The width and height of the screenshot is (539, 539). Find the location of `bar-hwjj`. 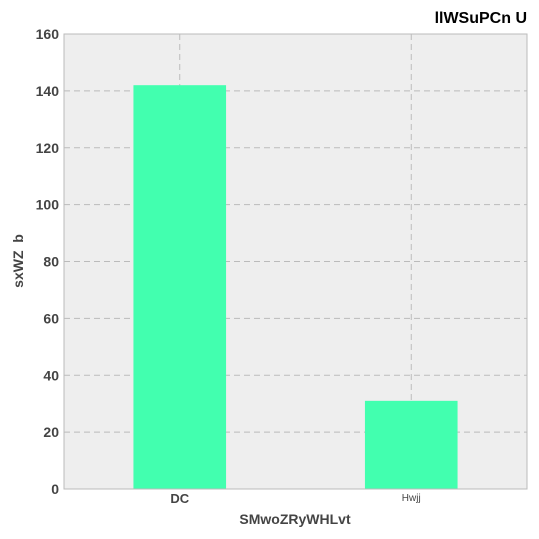

bar-hwjj is located at coordinates (411, 444).